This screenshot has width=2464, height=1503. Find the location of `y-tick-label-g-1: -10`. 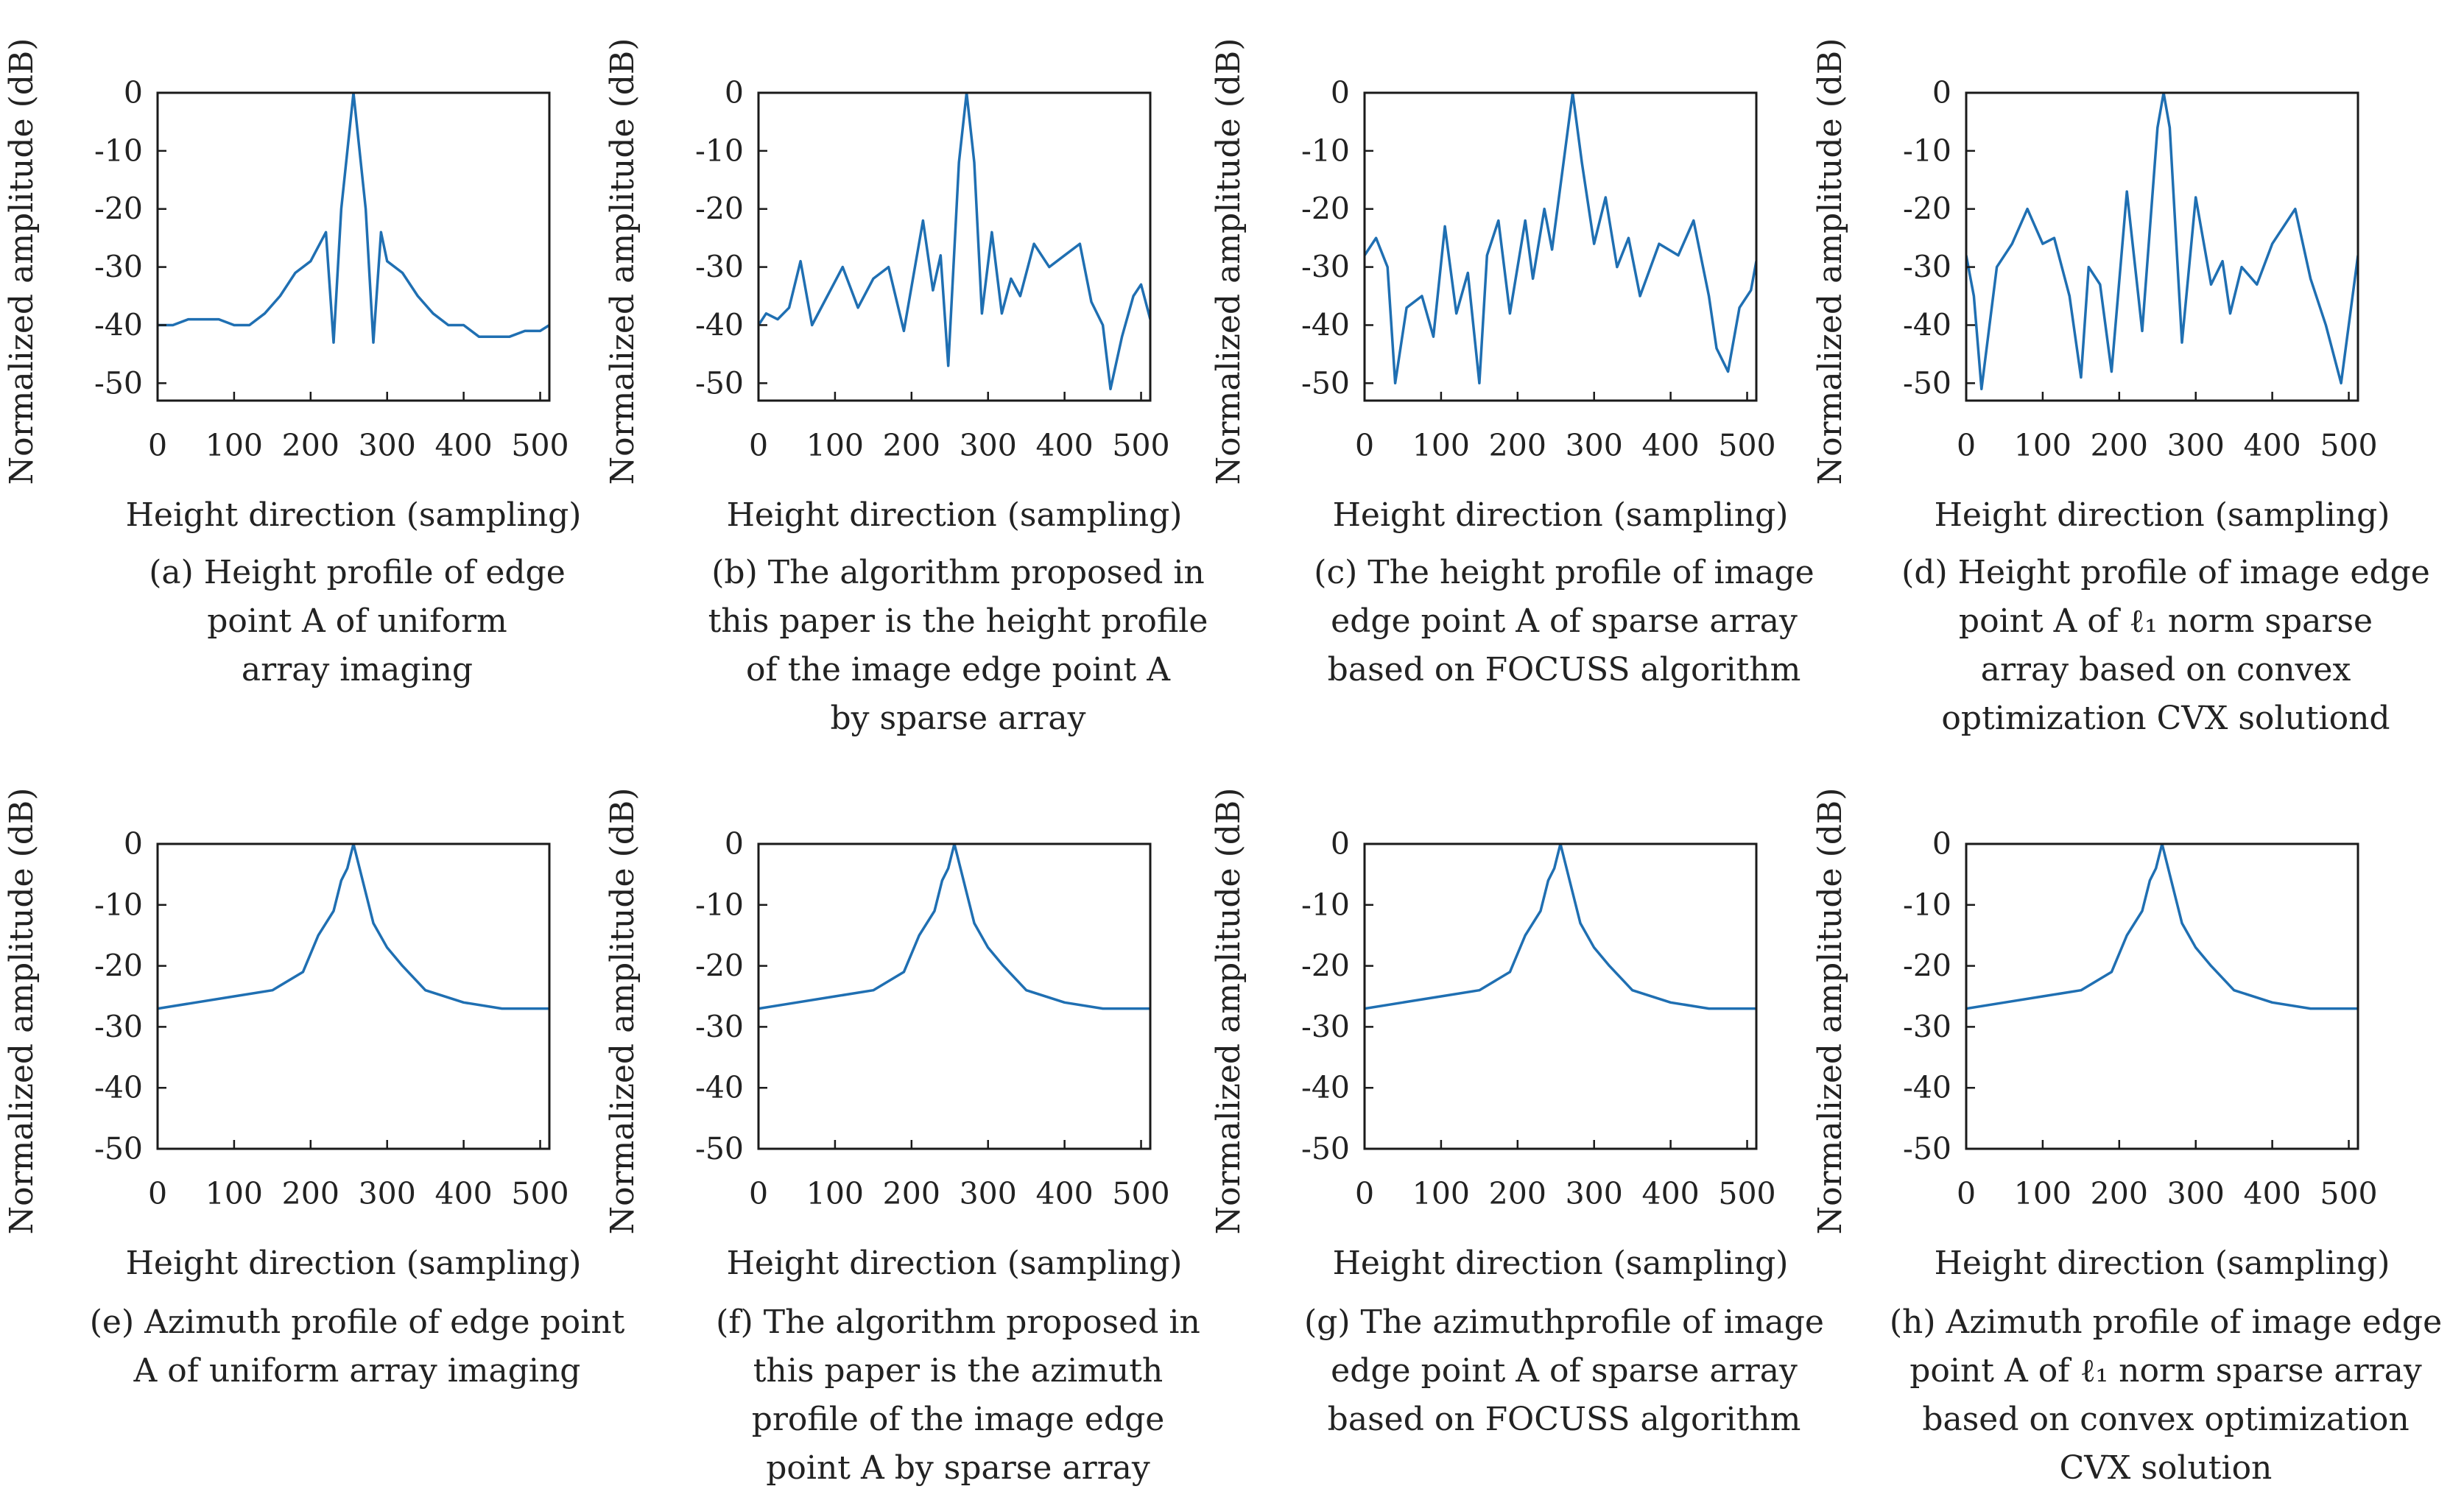

y-tick-label-g-1: -10 is located at coordinates (1325, 905).